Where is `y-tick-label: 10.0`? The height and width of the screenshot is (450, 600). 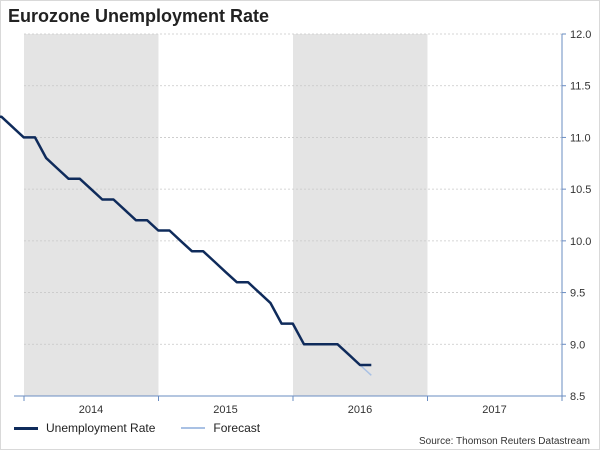
y-tick-label: 10.0 is located at coordinates (580, 242).